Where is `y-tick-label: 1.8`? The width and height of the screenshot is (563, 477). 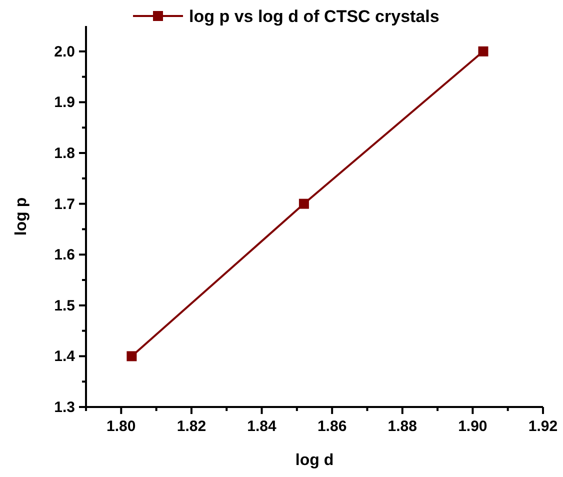
y-tick-label: 1.8 is located at coordinates (64, 153).